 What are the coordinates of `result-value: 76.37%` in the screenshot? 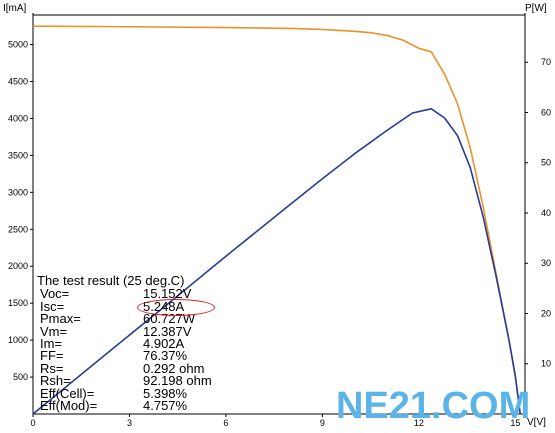 It's located at (165, 356).